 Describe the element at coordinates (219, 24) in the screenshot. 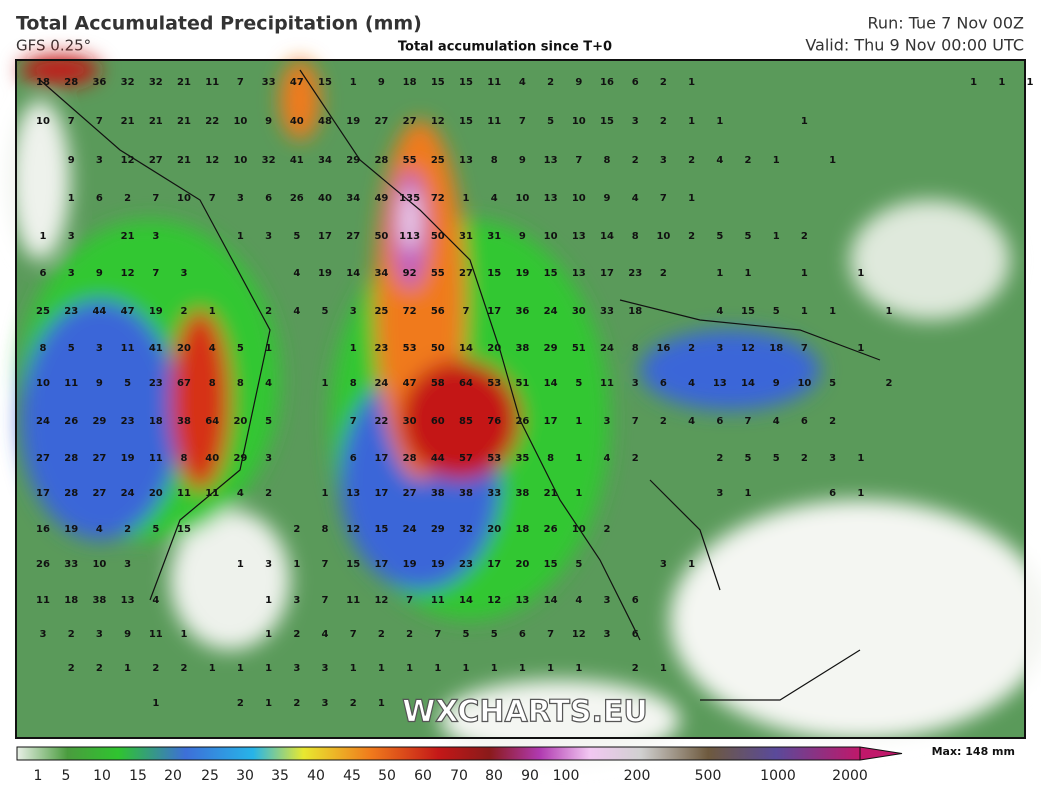

I see `title: Total Accumulated Precipitation (mm)` at that location.